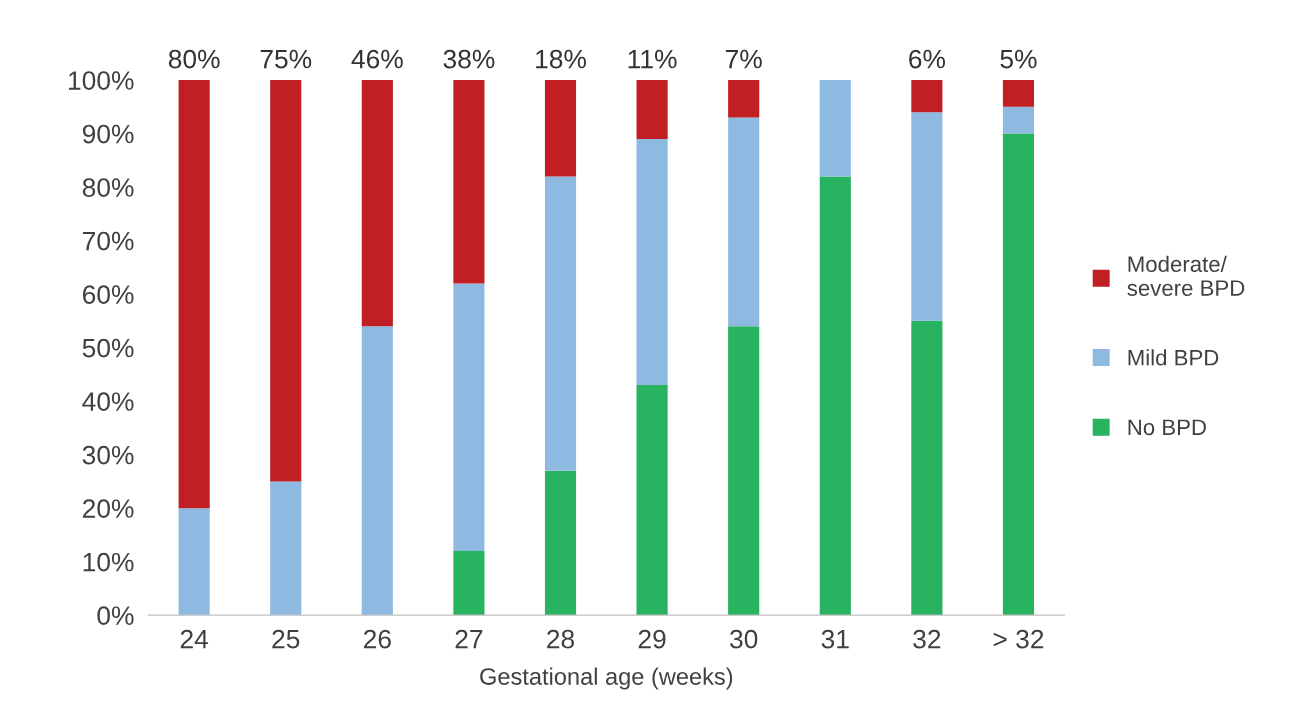 This screenshot has width=1290, height=728. I want to click on y-tick-label: 40%, so click(108, 401).